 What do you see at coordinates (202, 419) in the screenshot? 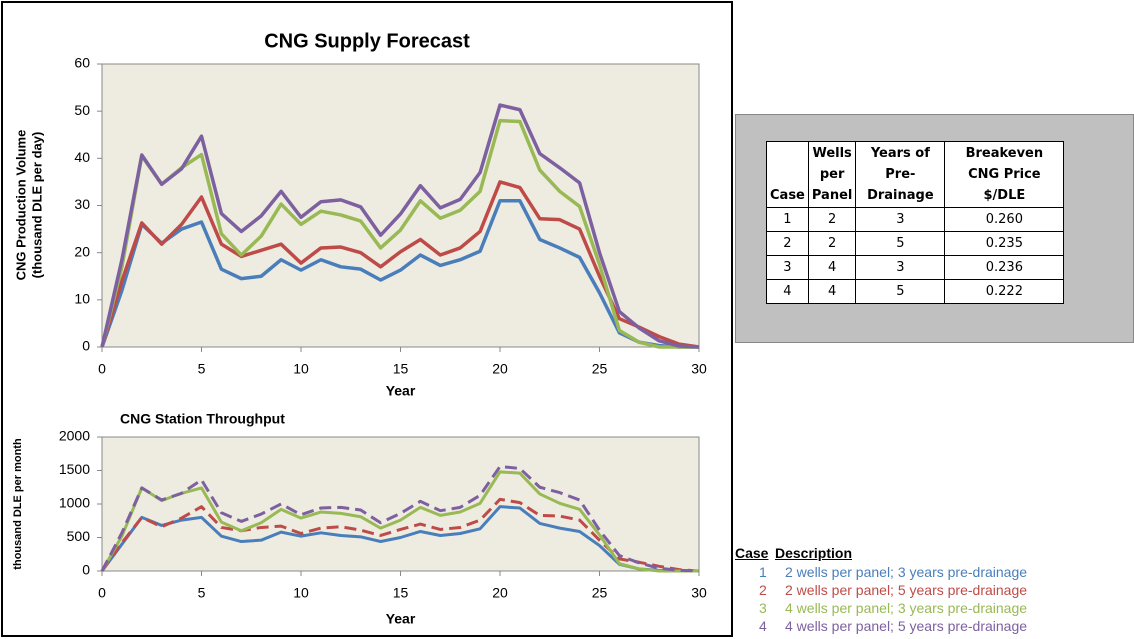
I see `chart-title: CNG Station Throughput` at bounding box center [202, 419].